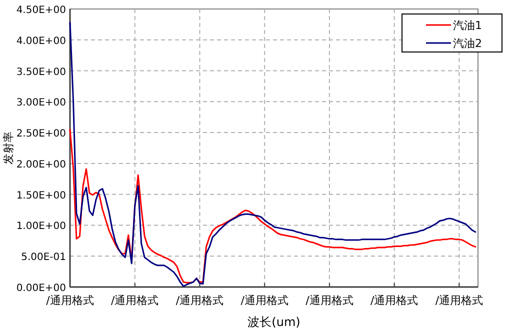 The width and height of the screenshot is (509, 333). What do you see at coordinates (41, 41) in the screenshot?
I see `y-tick-label: 4.00E+00` at bounding box center [41, 41].